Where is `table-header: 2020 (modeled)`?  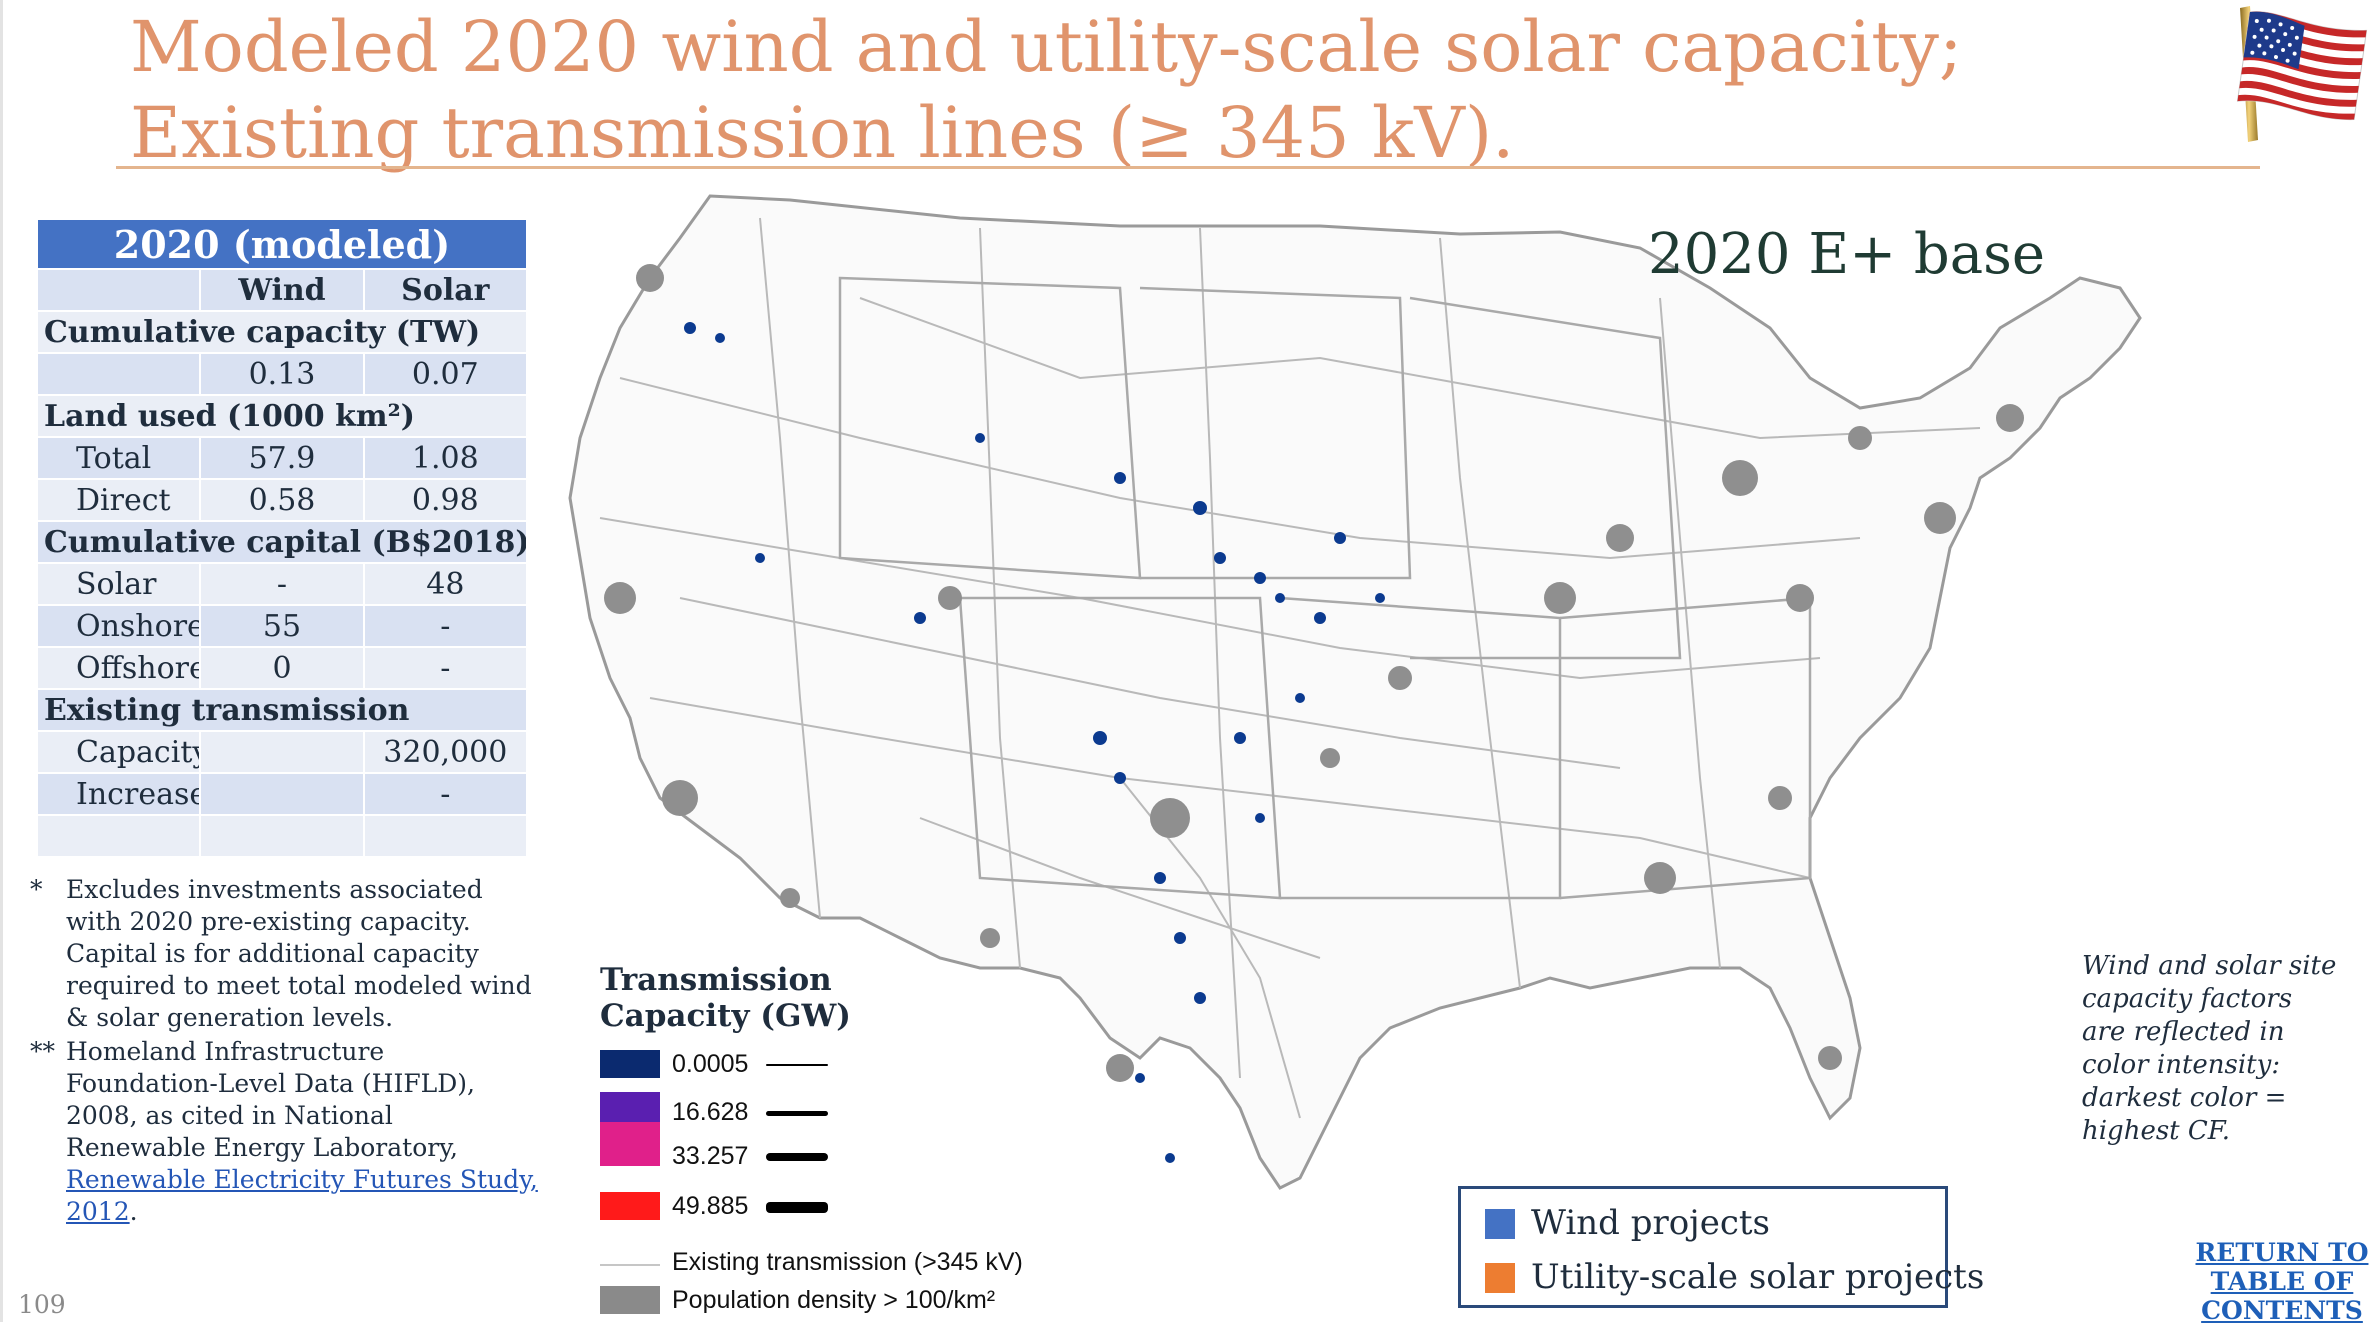
table-header: 2020 (modeled) is located at coordinates (282, 244).